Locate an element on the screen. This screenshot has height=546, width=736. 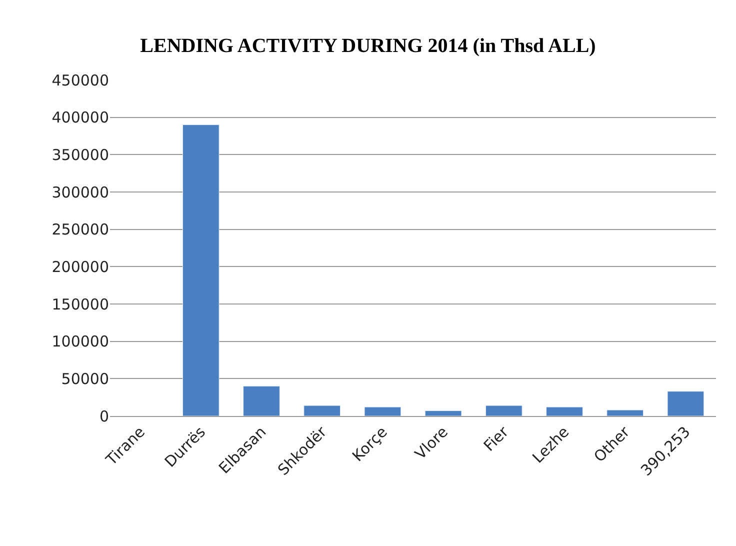
y-tick-label: 450000 is located at coordinates (80, 80).